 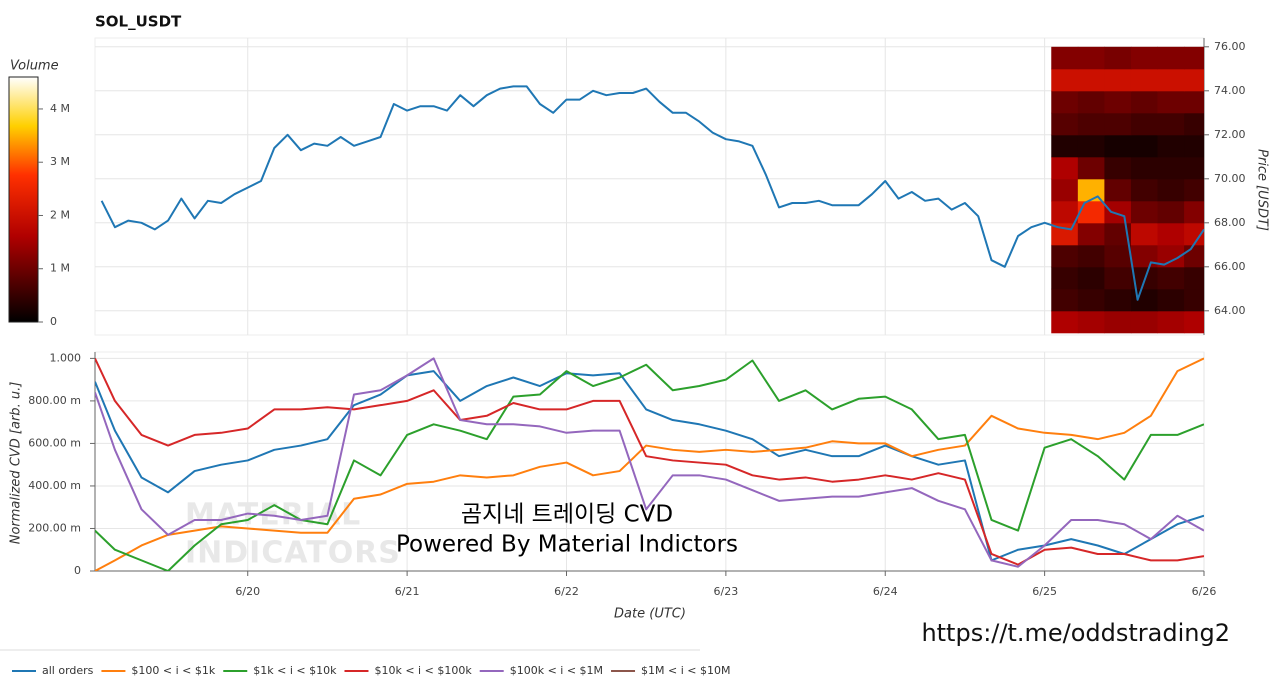 What do you see at coordinates (54, 485) in the screenshot?
I see `y-tick-label: 400.00 m` at bounding box center [54, 485].